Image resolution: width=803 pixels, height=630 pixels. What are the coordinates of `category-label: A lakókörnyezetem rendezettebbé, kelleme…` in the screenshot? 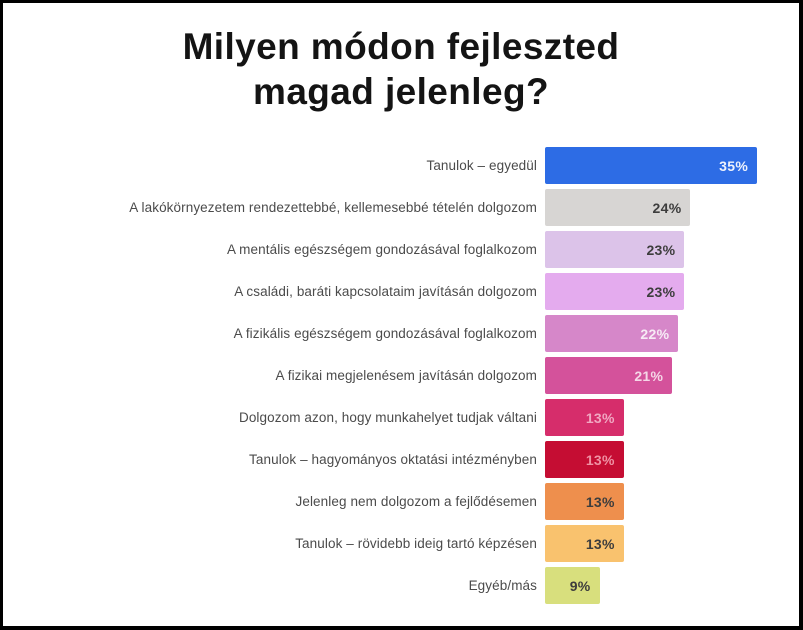 It's located at (333, 207).